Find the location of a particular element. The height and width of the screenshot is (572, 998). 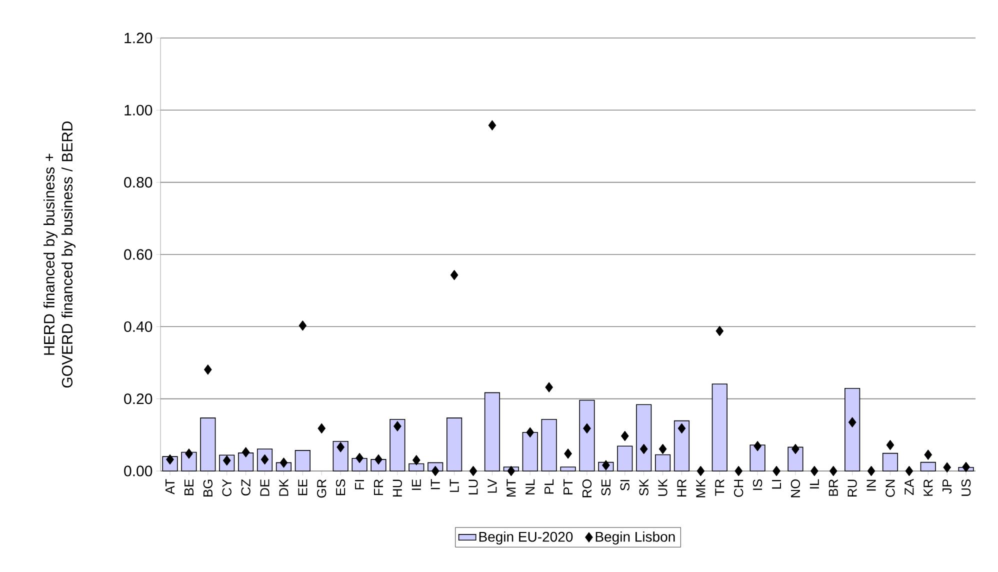

y-tick-label: 0.40 is located at coordinates (138, 326).